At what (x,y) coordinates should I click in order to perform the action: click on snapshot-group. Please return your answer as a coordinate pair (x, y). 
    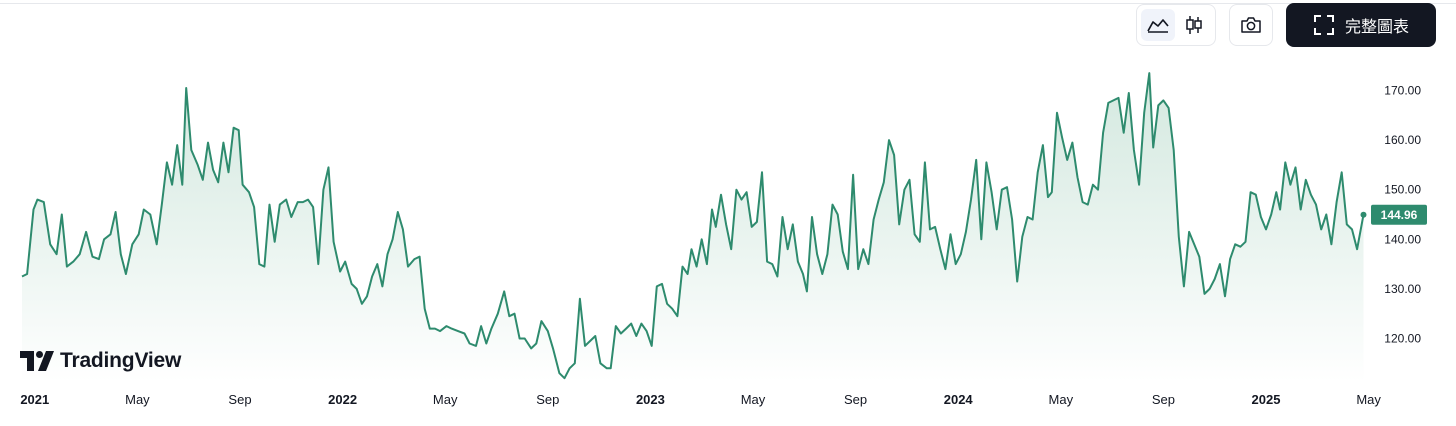
    Looking at the image, I should click on (1251, 25).